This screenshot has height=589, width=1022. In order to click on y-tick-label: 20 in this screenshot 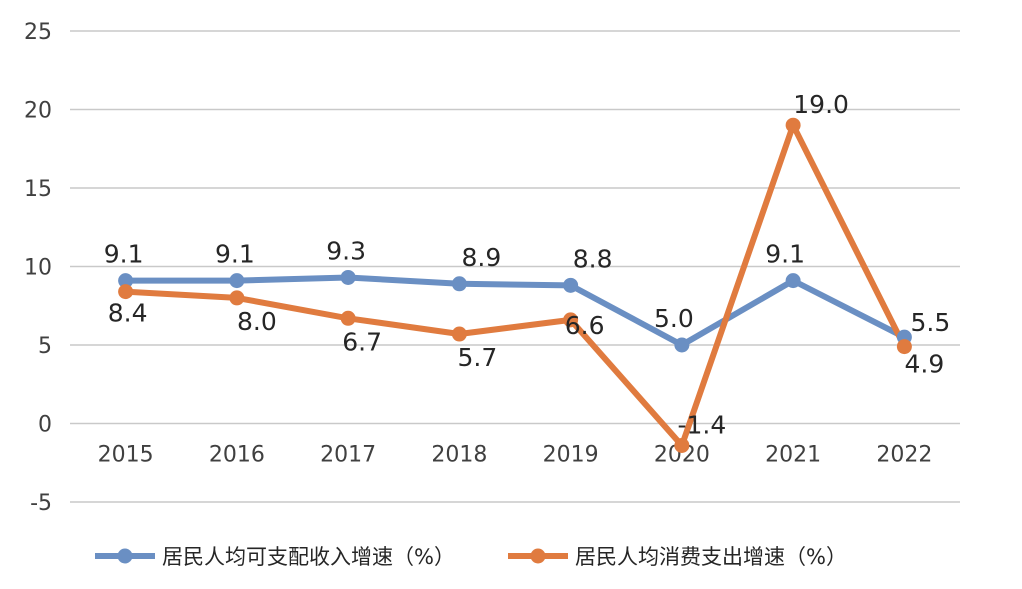, I will do `click(38, 111)`.